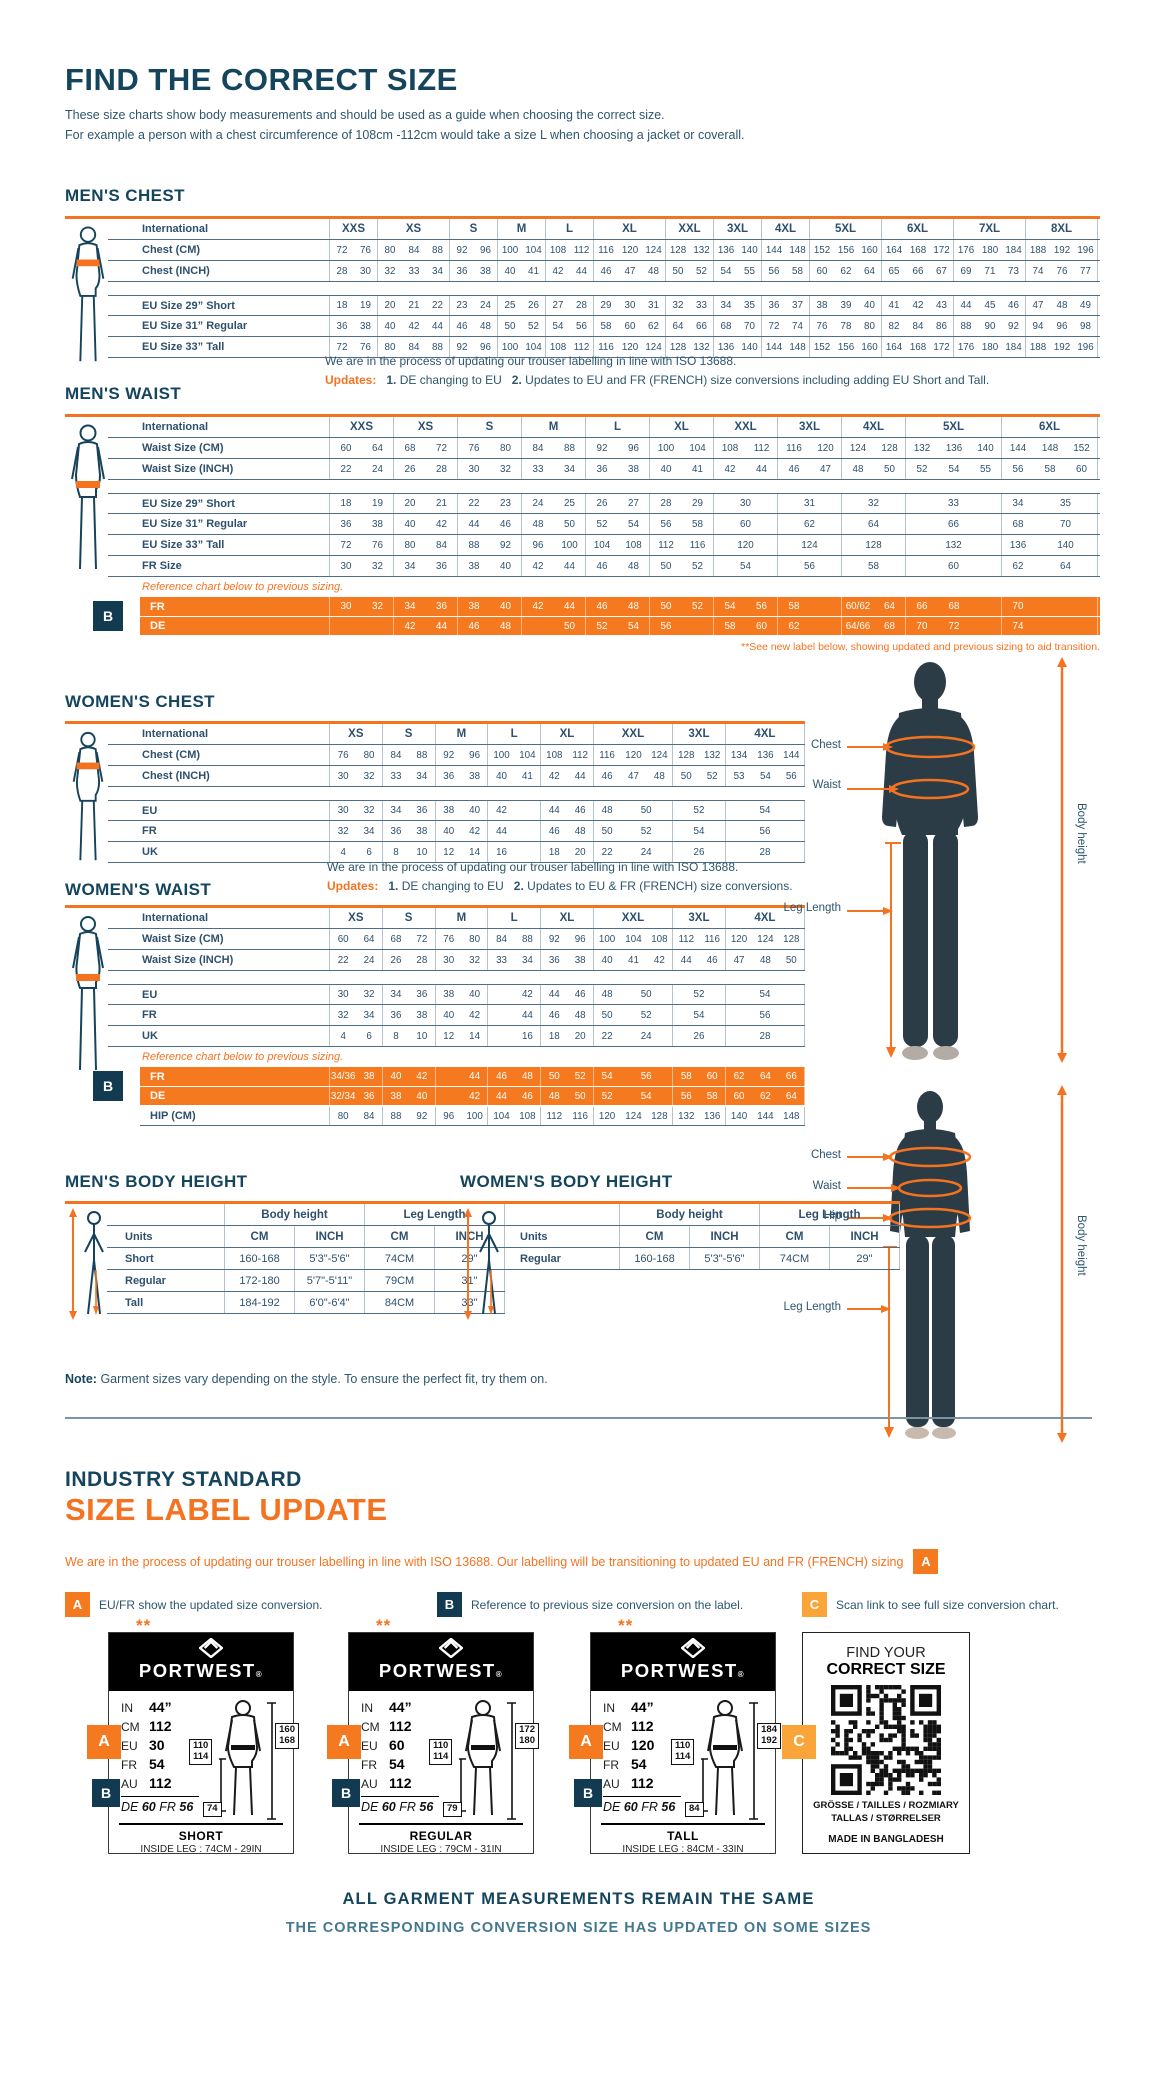 The image size is (1157, 2076). What do you see at coordinates (1066, 524) in the screenshot?
I see `size-cell: 70` at bounding box center [1066, 524].